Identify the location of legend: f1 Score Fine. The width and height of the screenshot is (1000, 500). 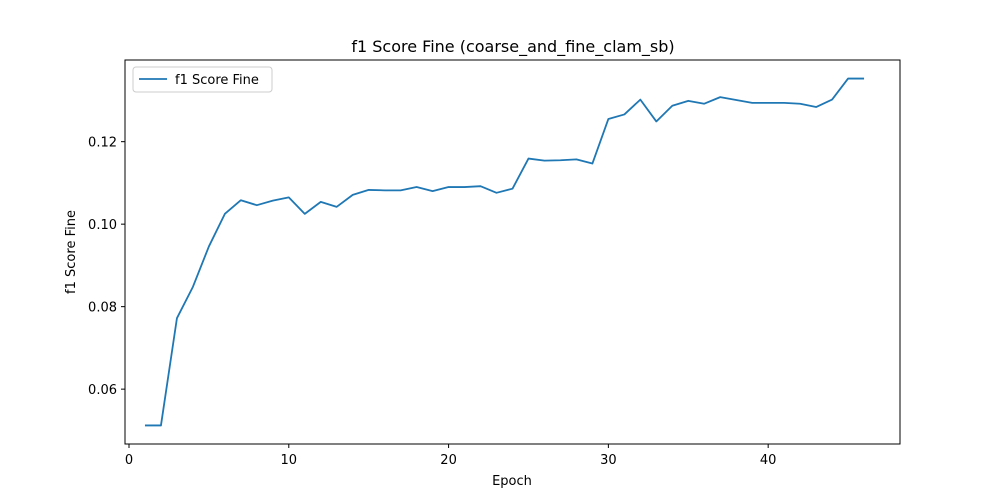
(202, 79).